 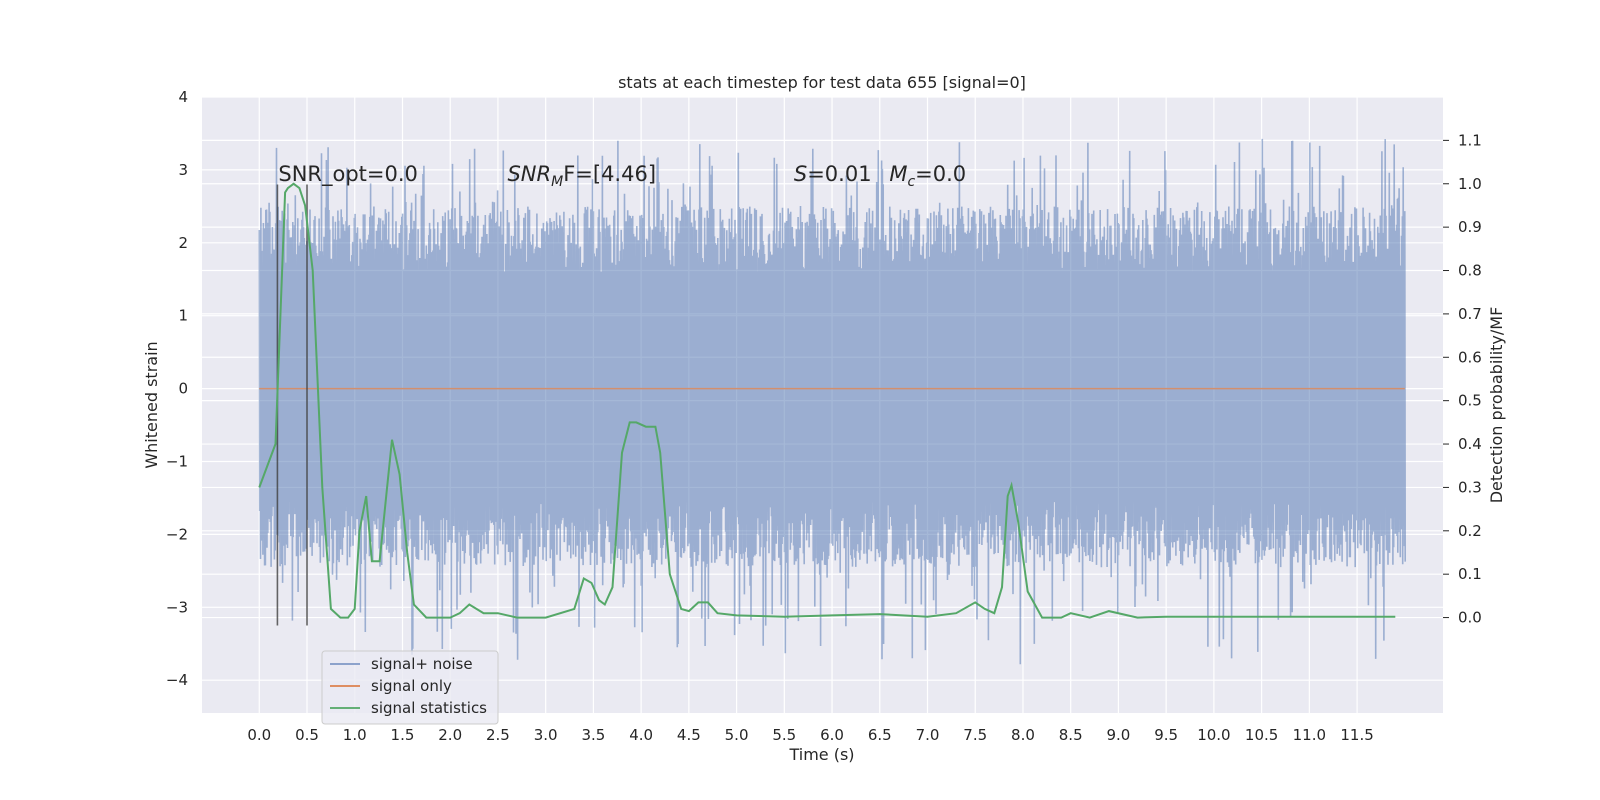 What do you see at coordinates (1496, 405) in the screenshot?
I see `y2-axis-title: Detection probability/MF` at bounding box center [1496, 405].